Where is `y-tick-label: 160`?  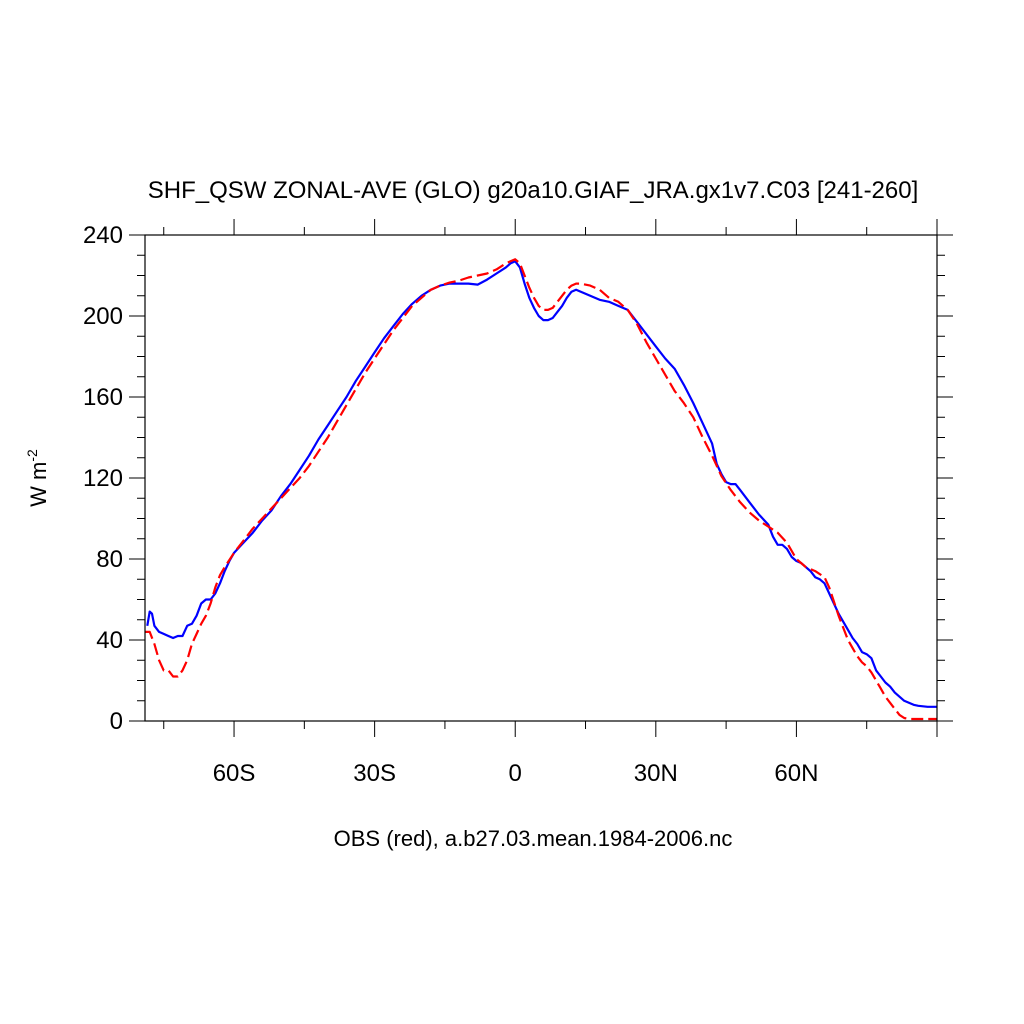 y-tick-label: 160 is located at coordinates (103, 397).